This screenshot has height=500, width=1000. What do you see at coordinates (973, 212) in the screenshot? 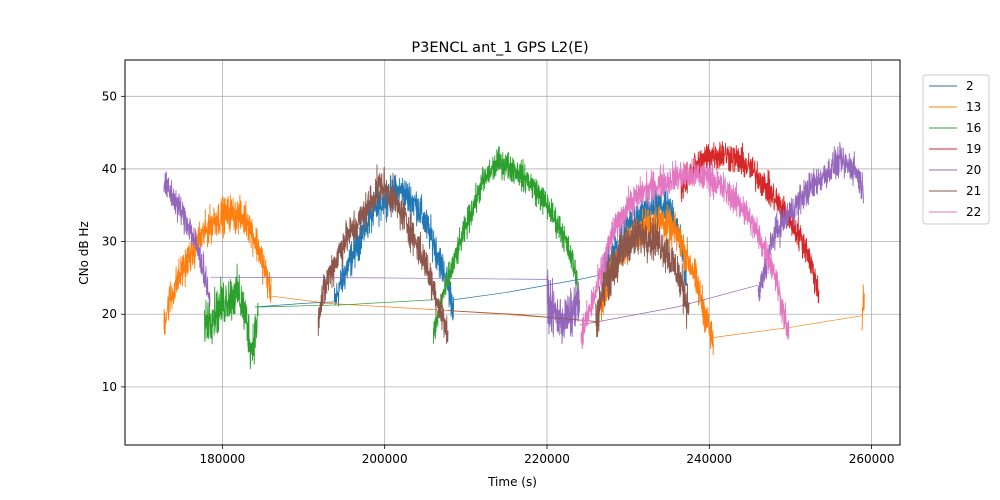
I see `legend-label-22: 22` at bounding box center [973, 212].